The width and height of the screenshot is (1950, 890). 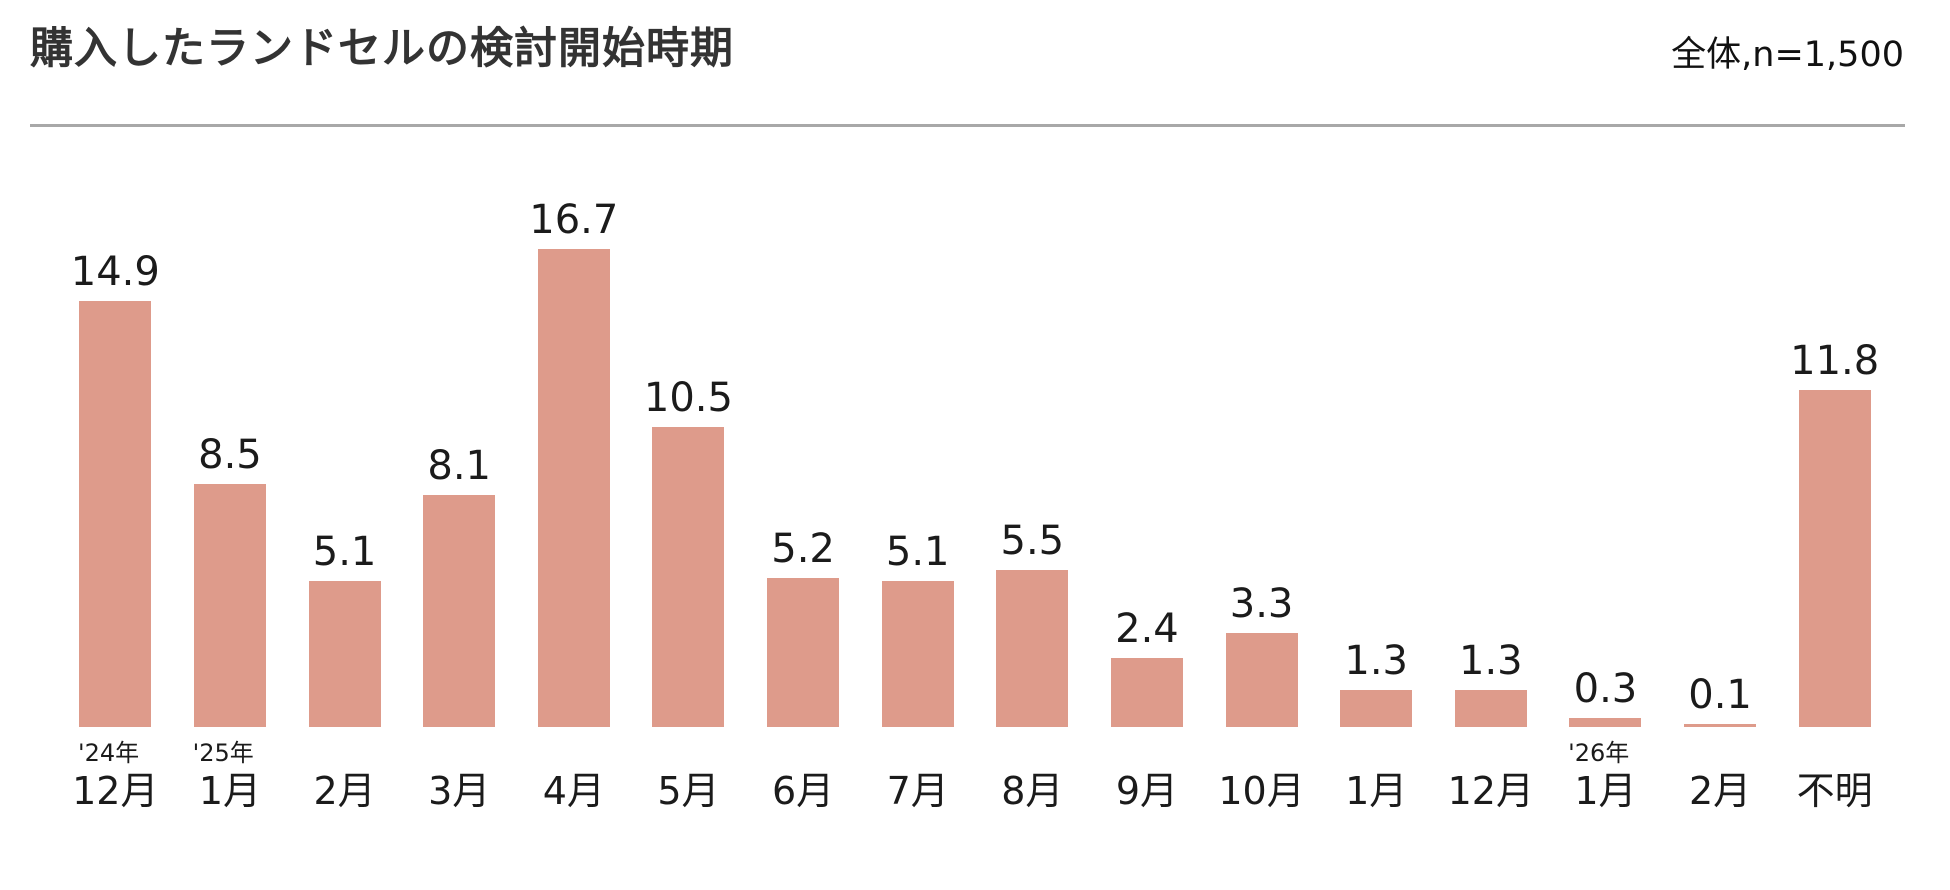 I want to click on month-label: 6月, so click(x=803, y=790).